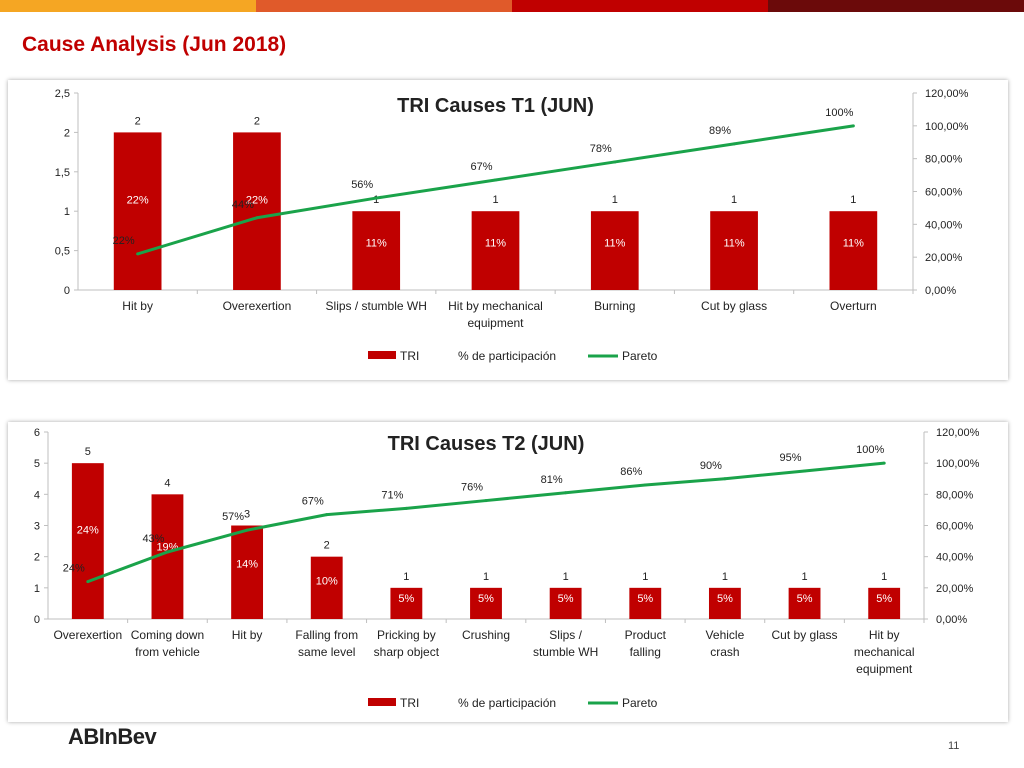  Describe the element at coordinates (486, 522) in the screenshot. I see `pareto-line` at that location.